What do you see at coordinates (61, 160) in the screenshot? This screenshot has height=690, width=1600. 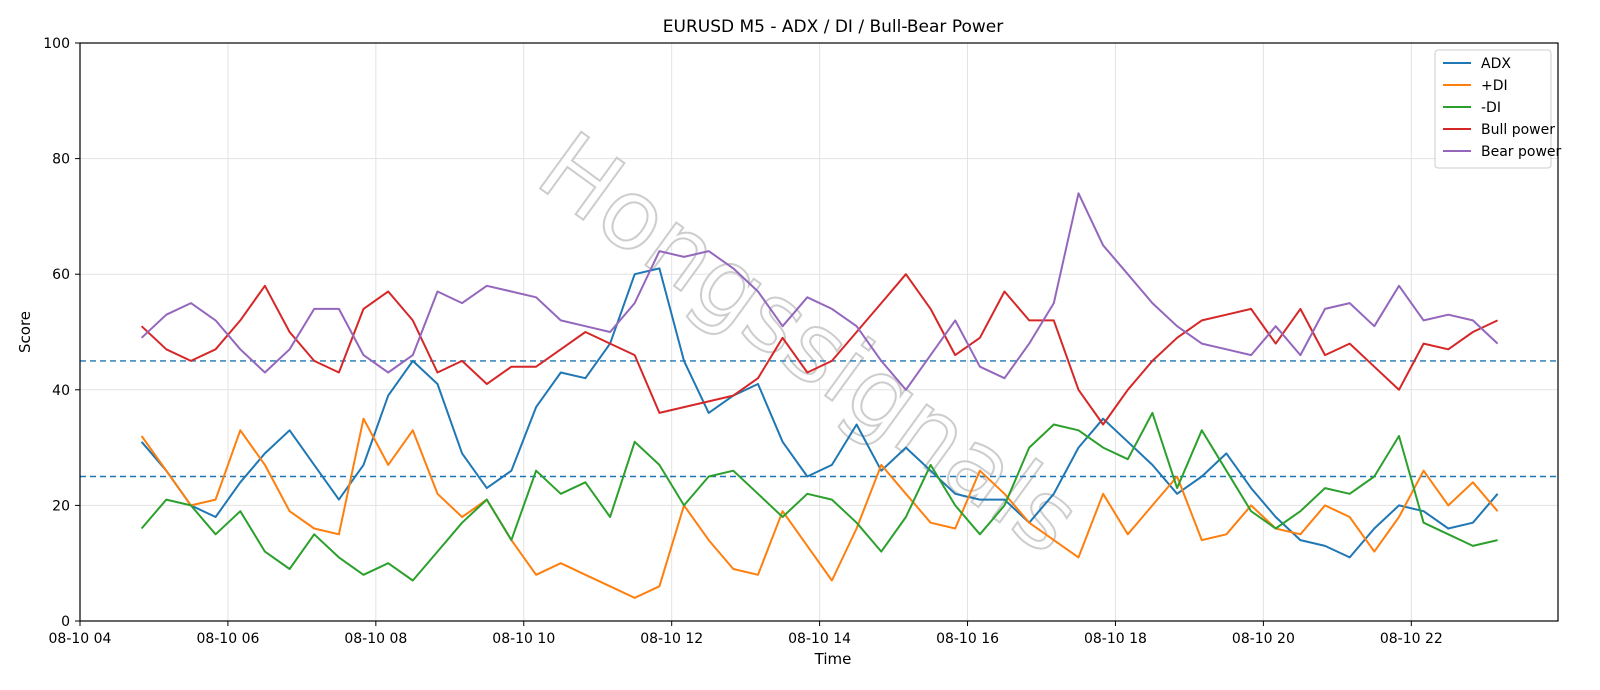 I see `y-tick-label: 80` at bounding box center [61, 160].